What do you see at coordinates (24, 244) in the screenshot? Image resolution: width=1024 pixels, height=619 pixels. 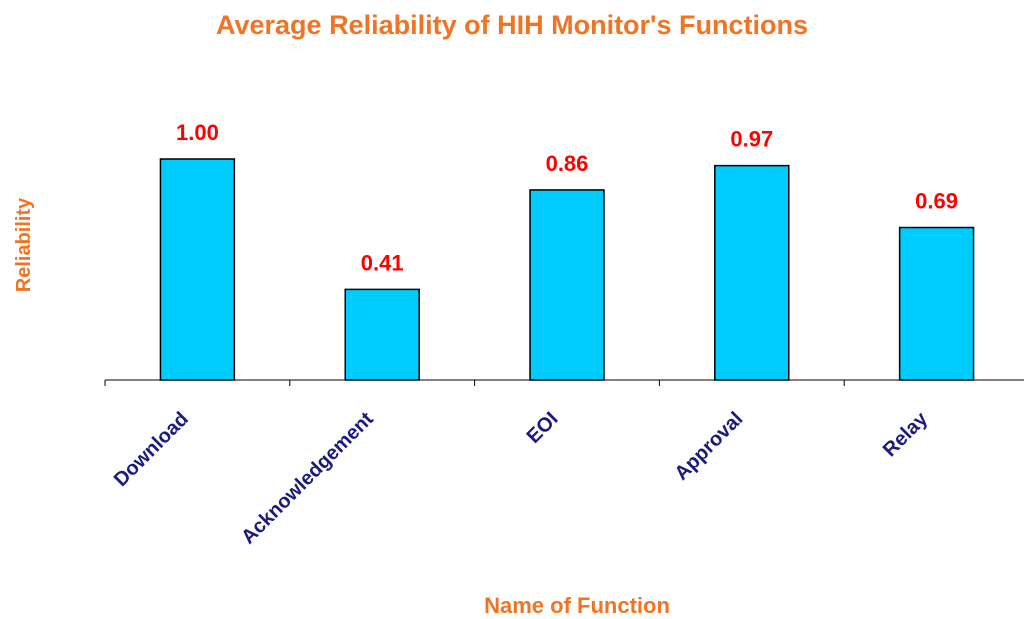 I see `y-axis-label: Reliability` at bounding box center [24, 244].